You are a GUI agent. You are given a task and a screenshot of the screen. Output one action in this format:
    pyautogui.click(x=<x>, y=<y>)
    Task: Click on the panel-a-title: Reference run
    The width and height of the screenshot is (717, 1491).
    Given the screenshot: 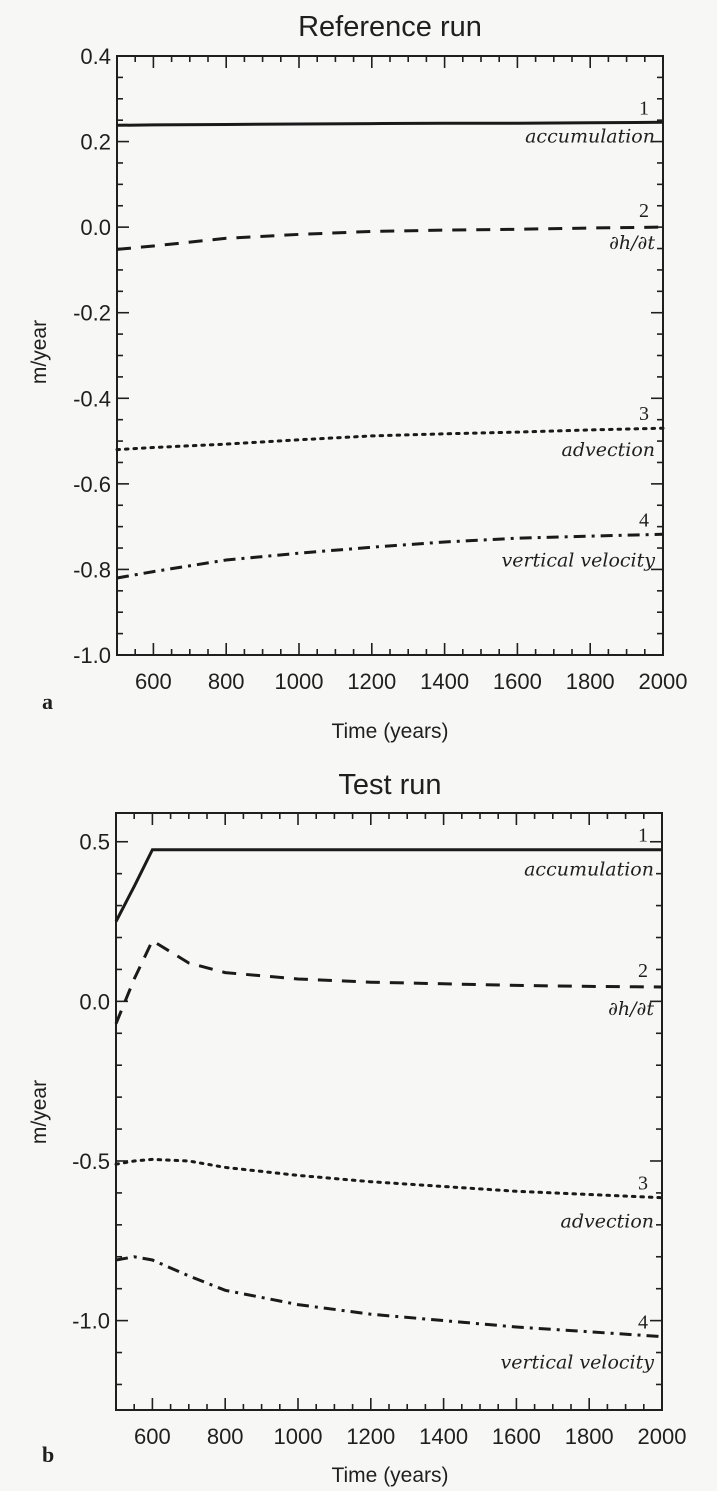 What is the action you would take?
    pyautogui.click(x=390, y=27)
    